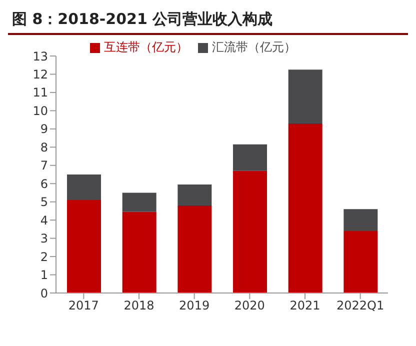  I want to click on y-tick-label: 4, so click(44, 220).